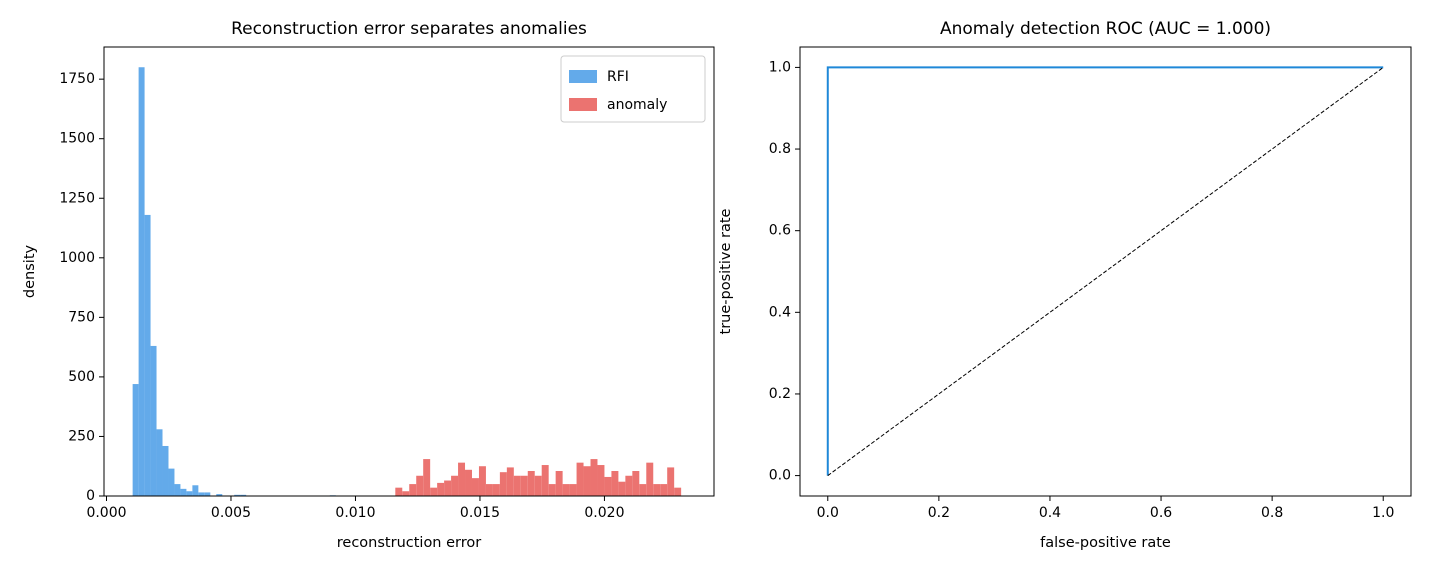  What do you see at coordinates (77, 79) in the screenshot?
I see `y-tick-label: 1750` at bounding box center [77, 79].